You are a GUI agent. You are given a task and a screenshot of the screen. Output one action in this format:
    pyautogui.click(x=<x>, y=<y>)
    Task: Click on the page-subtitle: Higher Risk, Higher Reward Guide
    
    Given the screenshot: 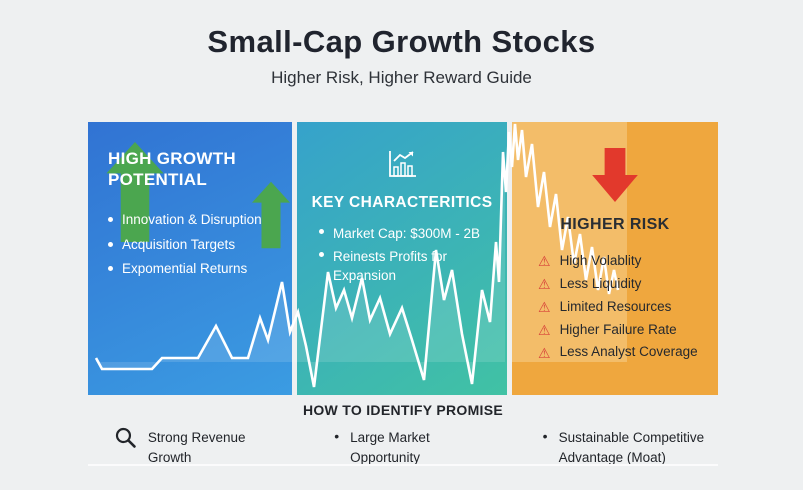 What is the action you would take?
    pyautogui.click(x=401, y=77)
    